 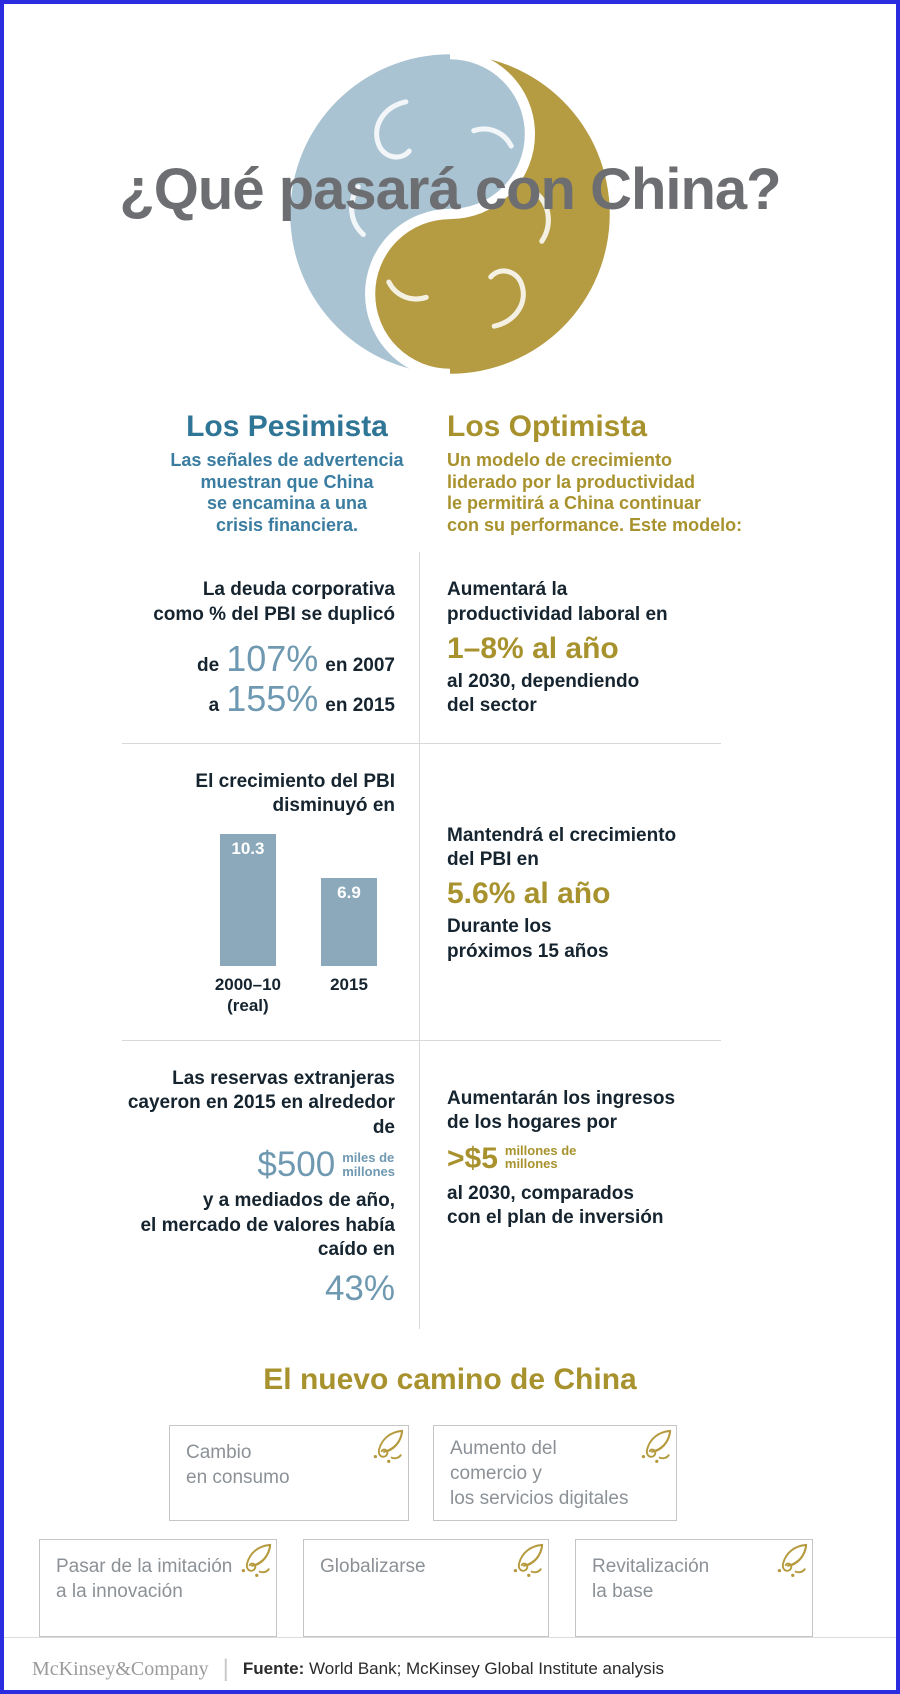 What do you see at coordinates (296, 1164) in the screenshot?
I see `reserves-value: $500` at bounding box center [296, 1164].